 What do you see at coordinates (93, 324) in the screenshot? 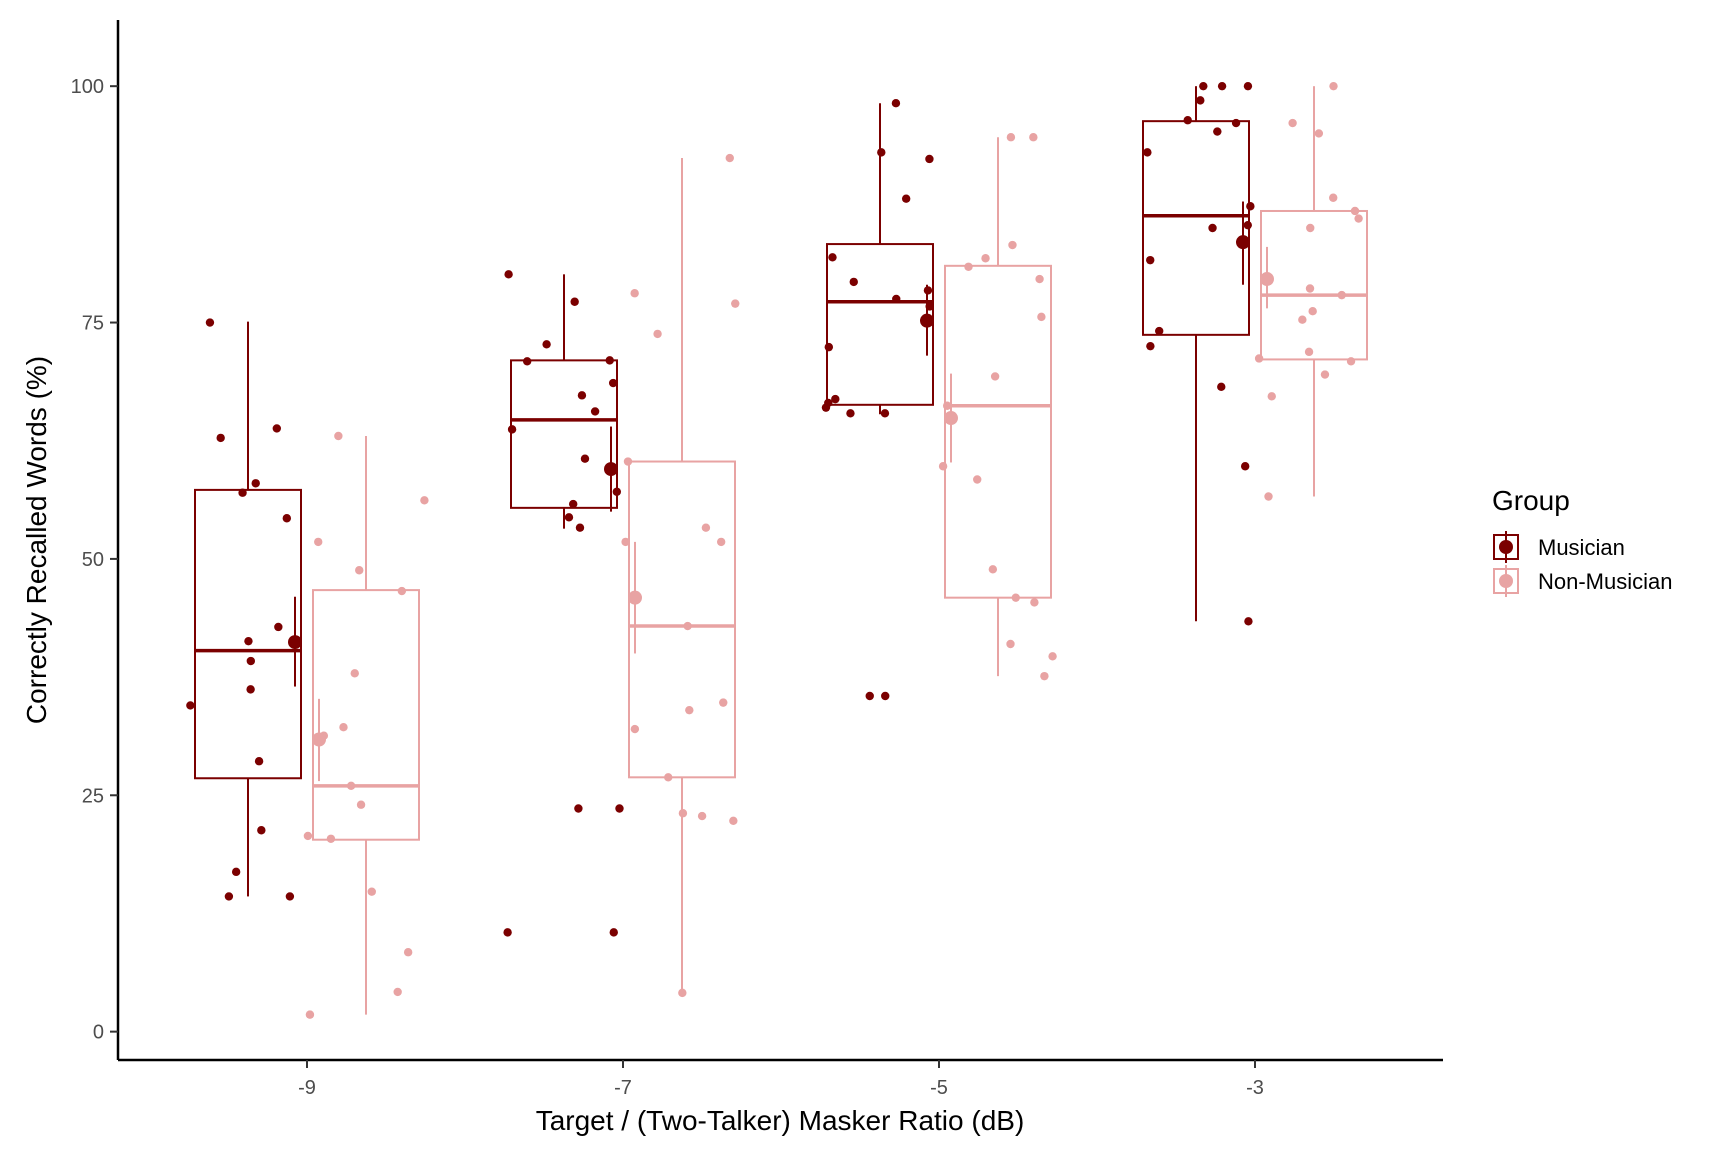
I see `y-tick-label-3: 75` at bounding box center [93, 324].